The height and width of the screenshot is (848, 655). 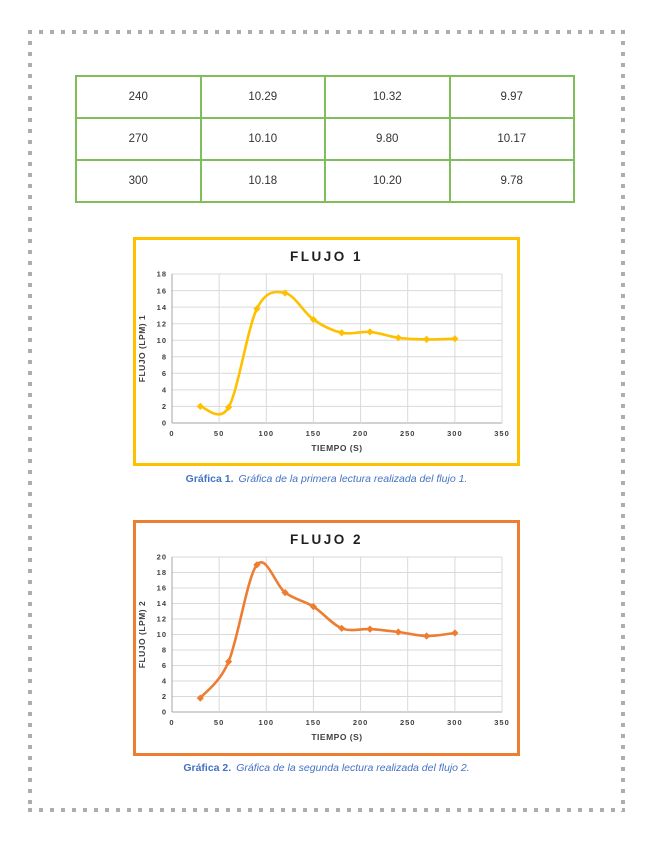 I want to click on chart-2-title: FLUJO 2, so click(x=326, y=539).